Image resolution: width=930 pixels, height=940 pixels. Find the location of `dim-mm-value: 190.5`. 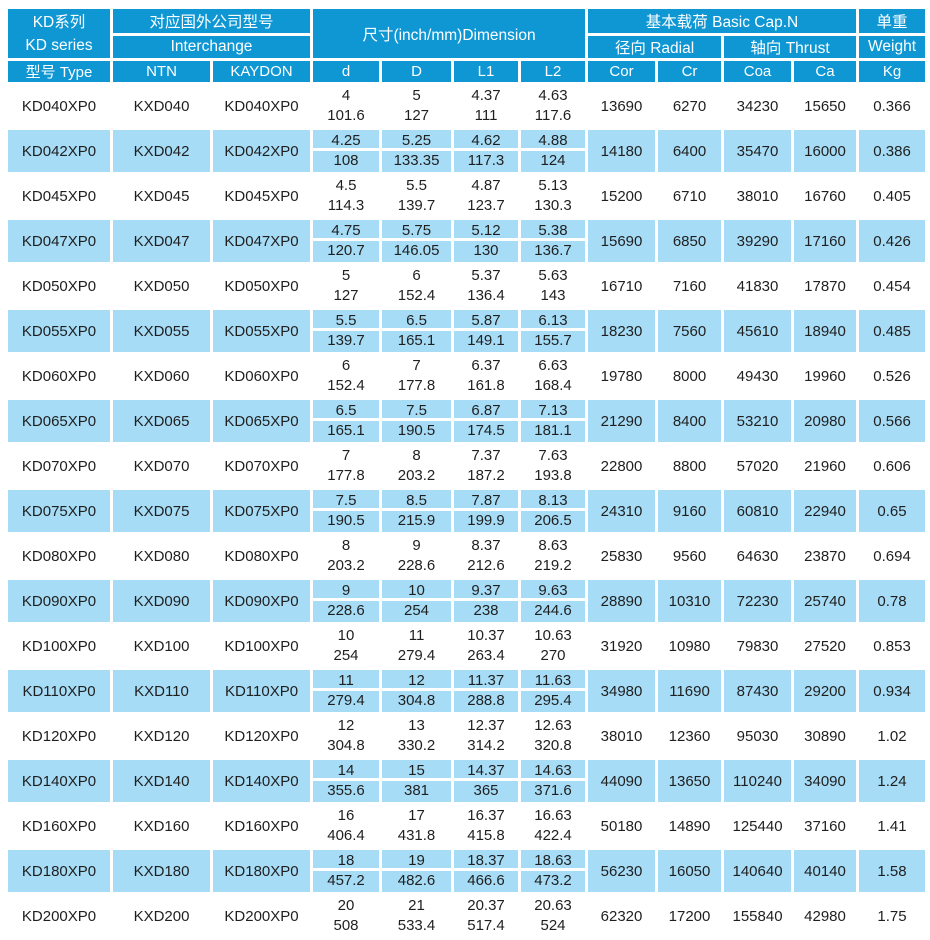

dim-mm-value: 190.5 is located at coordinates (346, 520).